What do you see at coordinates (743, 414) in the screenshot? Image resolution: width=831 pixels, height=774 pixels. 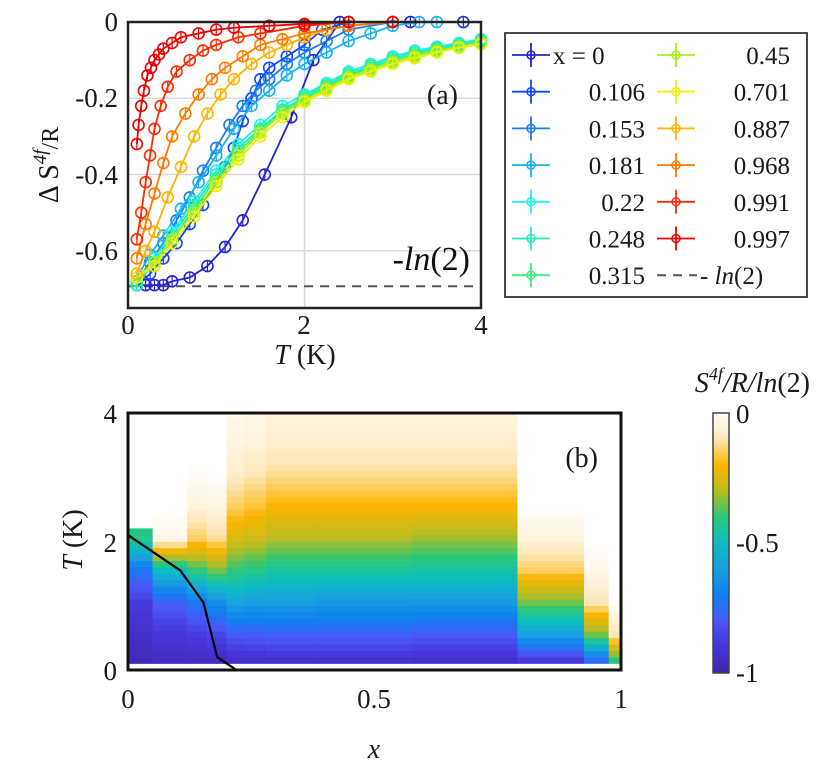 I see `colorbar-tick: 0` at bounding box center [743, 414].